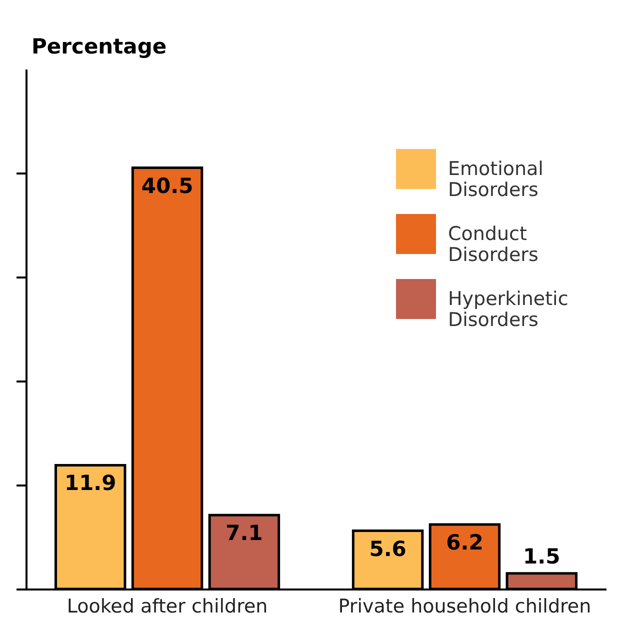  What do you see at coordinates (508, 309) in the screenshot?
I see `legend-label: Hyperkinetic Disorders` at bounding box center [508, 309].